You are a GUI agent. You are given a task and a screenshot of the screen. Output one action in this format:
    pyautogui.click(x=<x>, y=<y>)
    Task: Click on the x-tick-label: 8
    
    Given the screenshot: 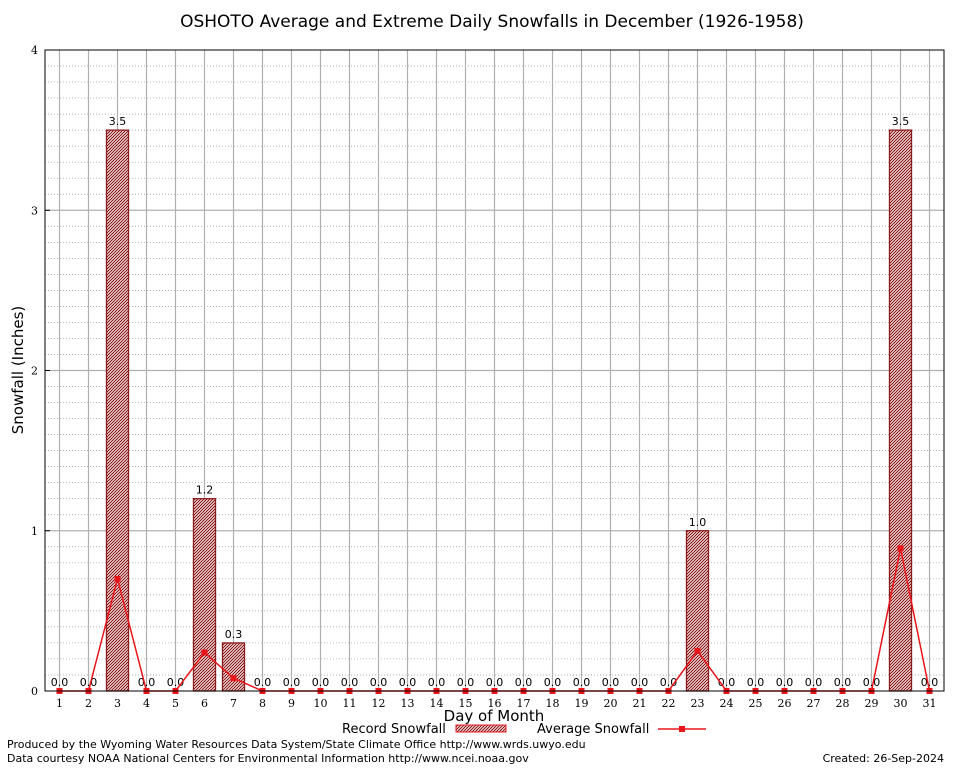 What is the action you would take?
    pyautogui.click(x=262, y=703)
    